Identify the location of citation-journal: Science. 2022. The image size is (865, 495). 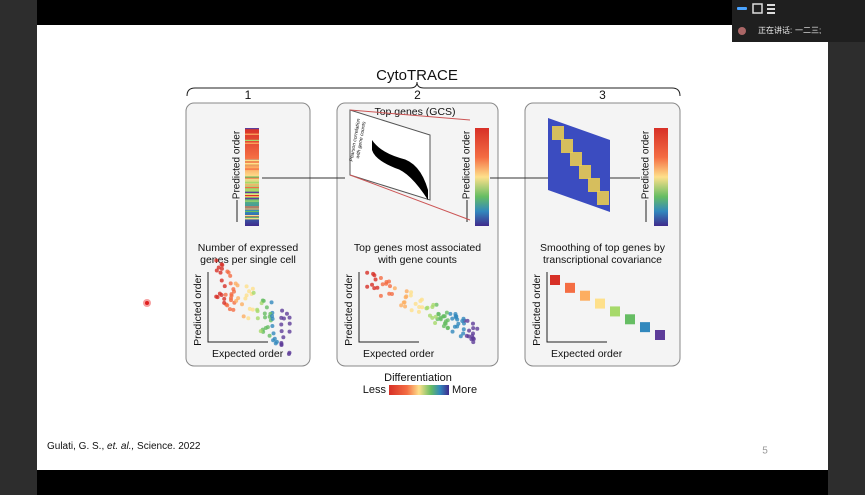
(167, 446).